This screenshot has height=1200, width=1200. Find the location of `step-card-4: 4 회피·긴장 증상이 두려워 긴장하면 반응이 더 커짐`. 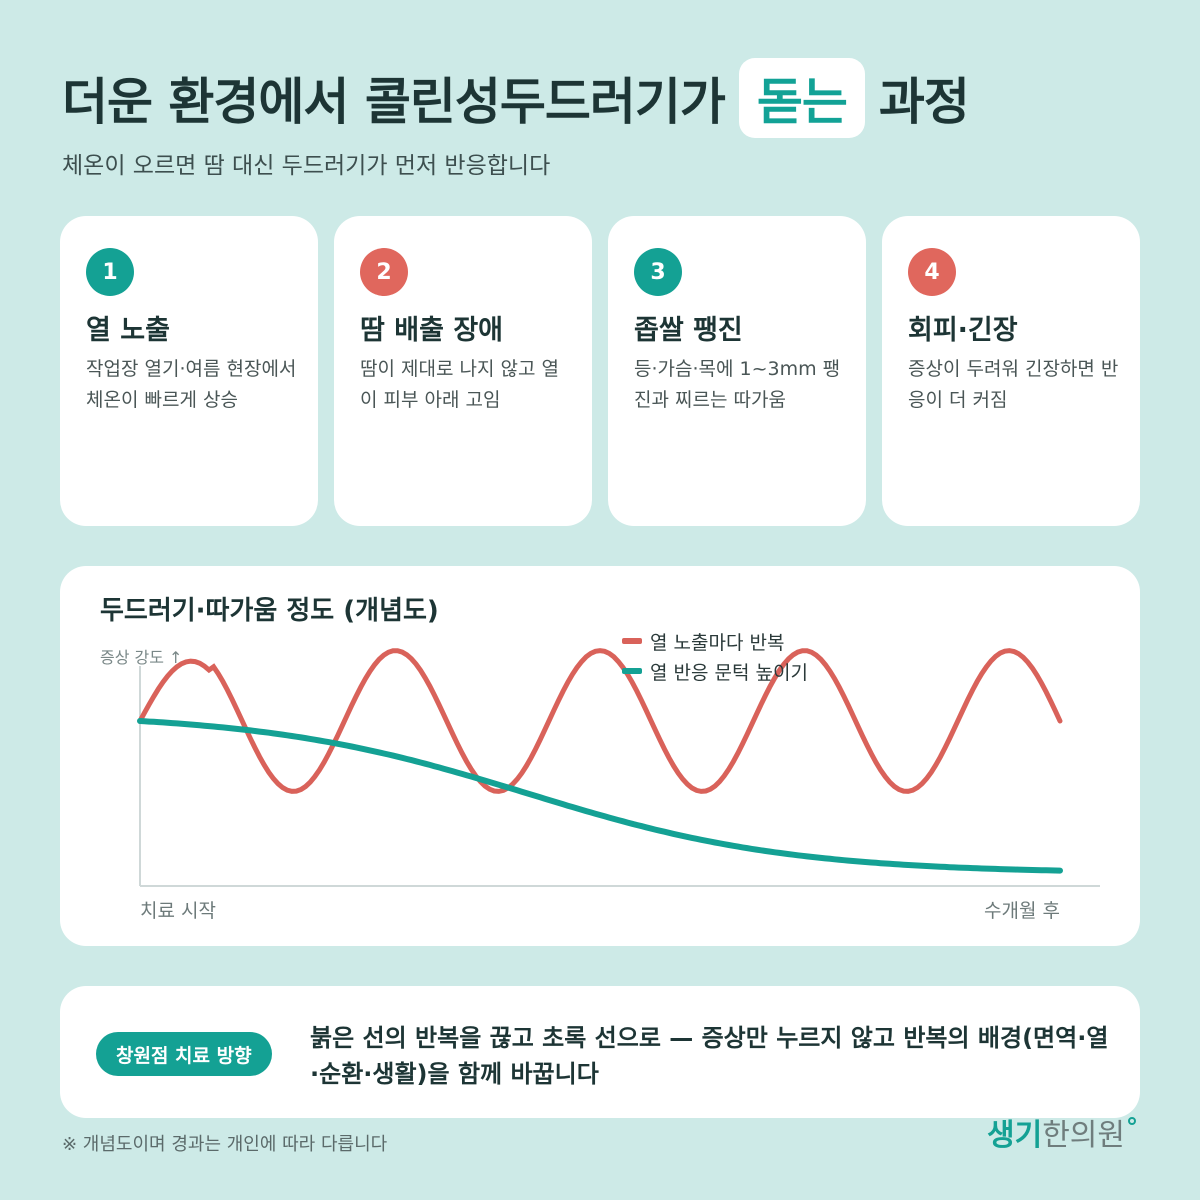

step-card-4: 4 회피·긴장 증상이 두려워 긴장하면 반응이 더 커짐 is located at coordinates (1011, 371).